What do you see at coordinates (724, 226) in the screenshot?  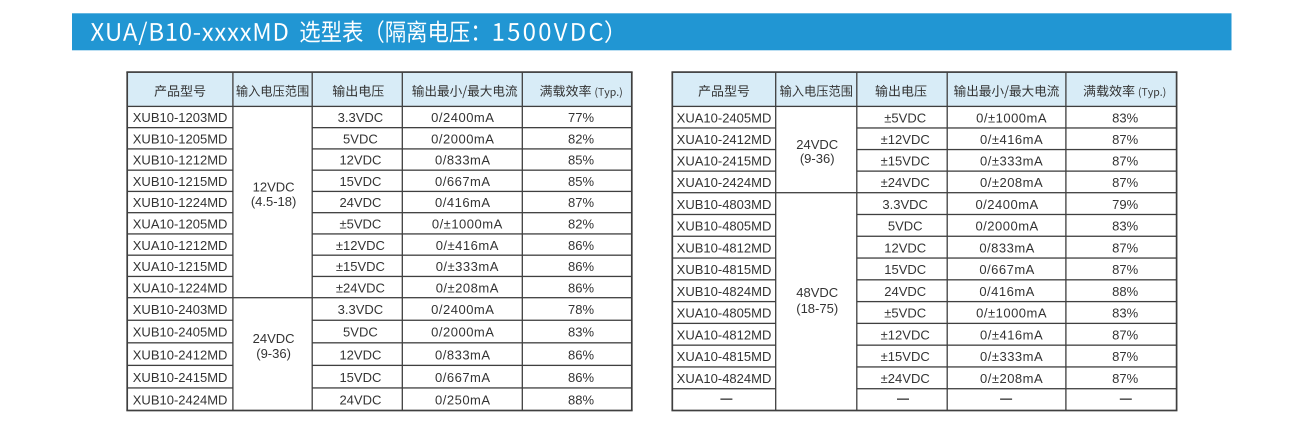 I see `svg-text: XUB10-4805MD` at bounding box center [724, 226].